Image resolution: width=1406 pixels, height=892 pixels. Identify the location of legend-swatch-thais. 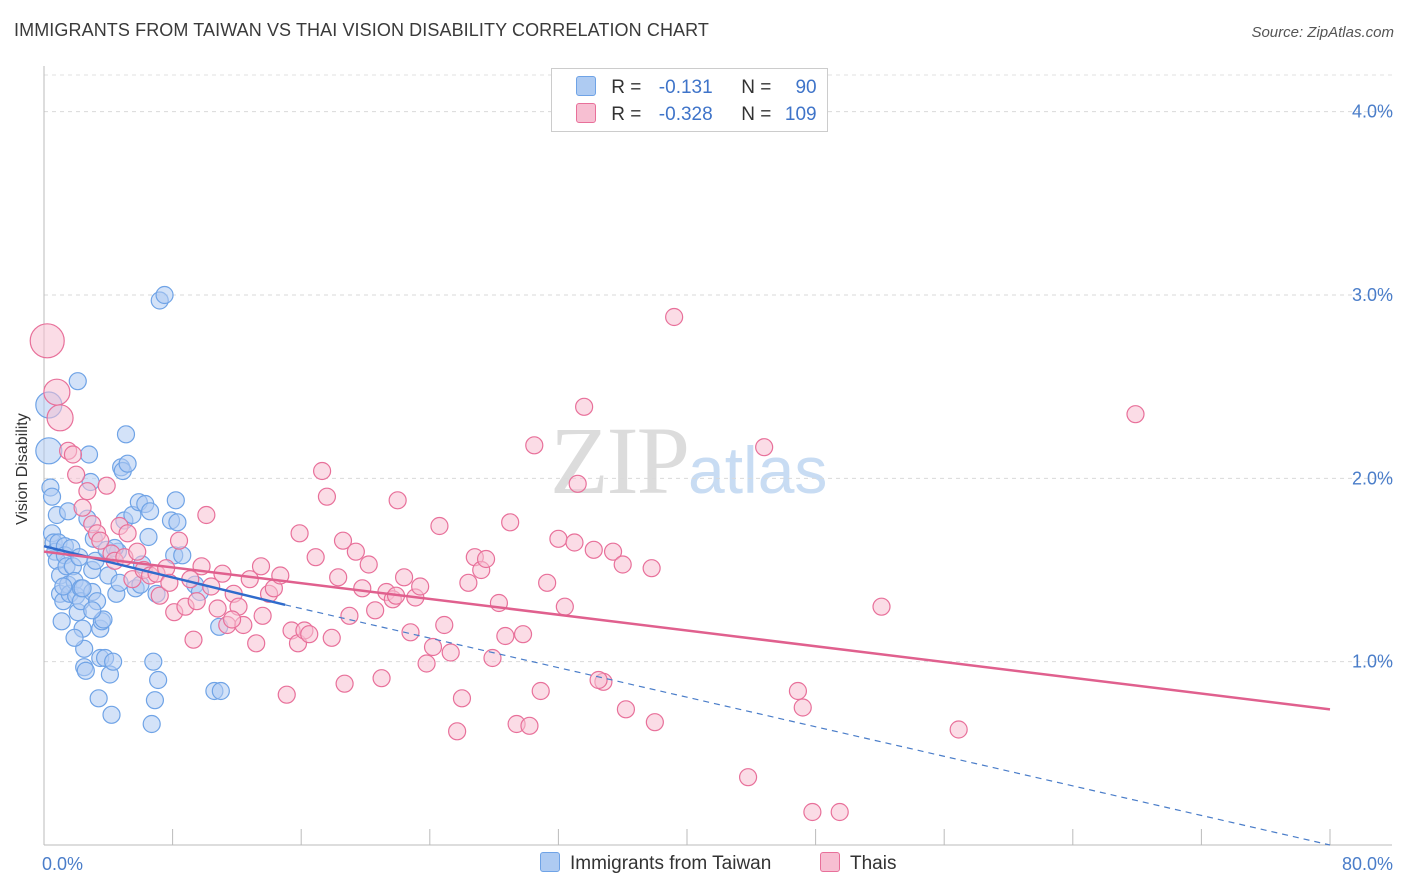
(586, 113).